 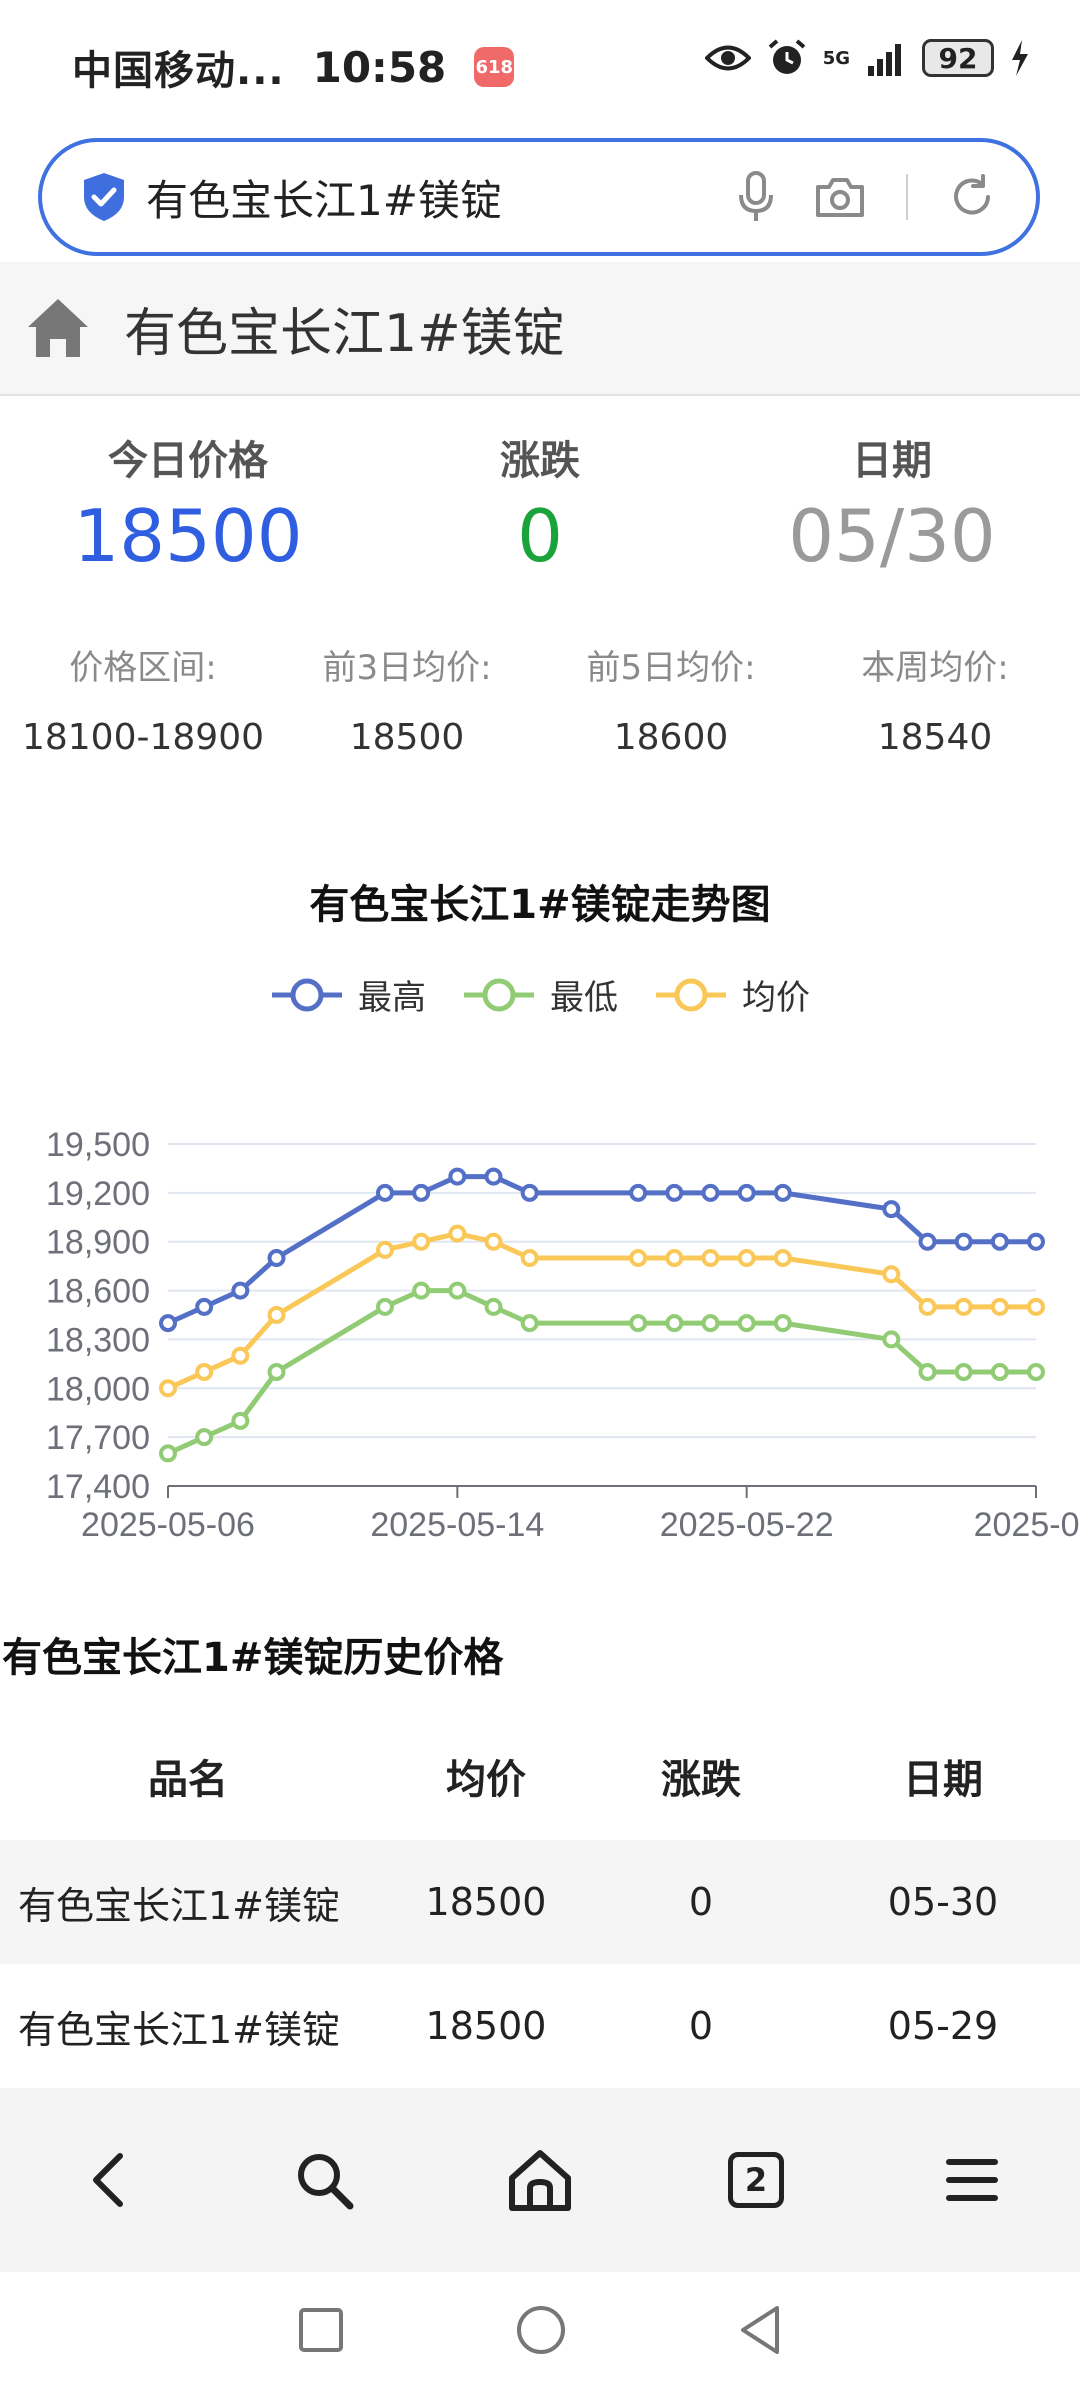 What do you see at coordinates (188, 461) in the screenshot?
I see `today-price-label: 今日价格` at bounding box center [188, 461].